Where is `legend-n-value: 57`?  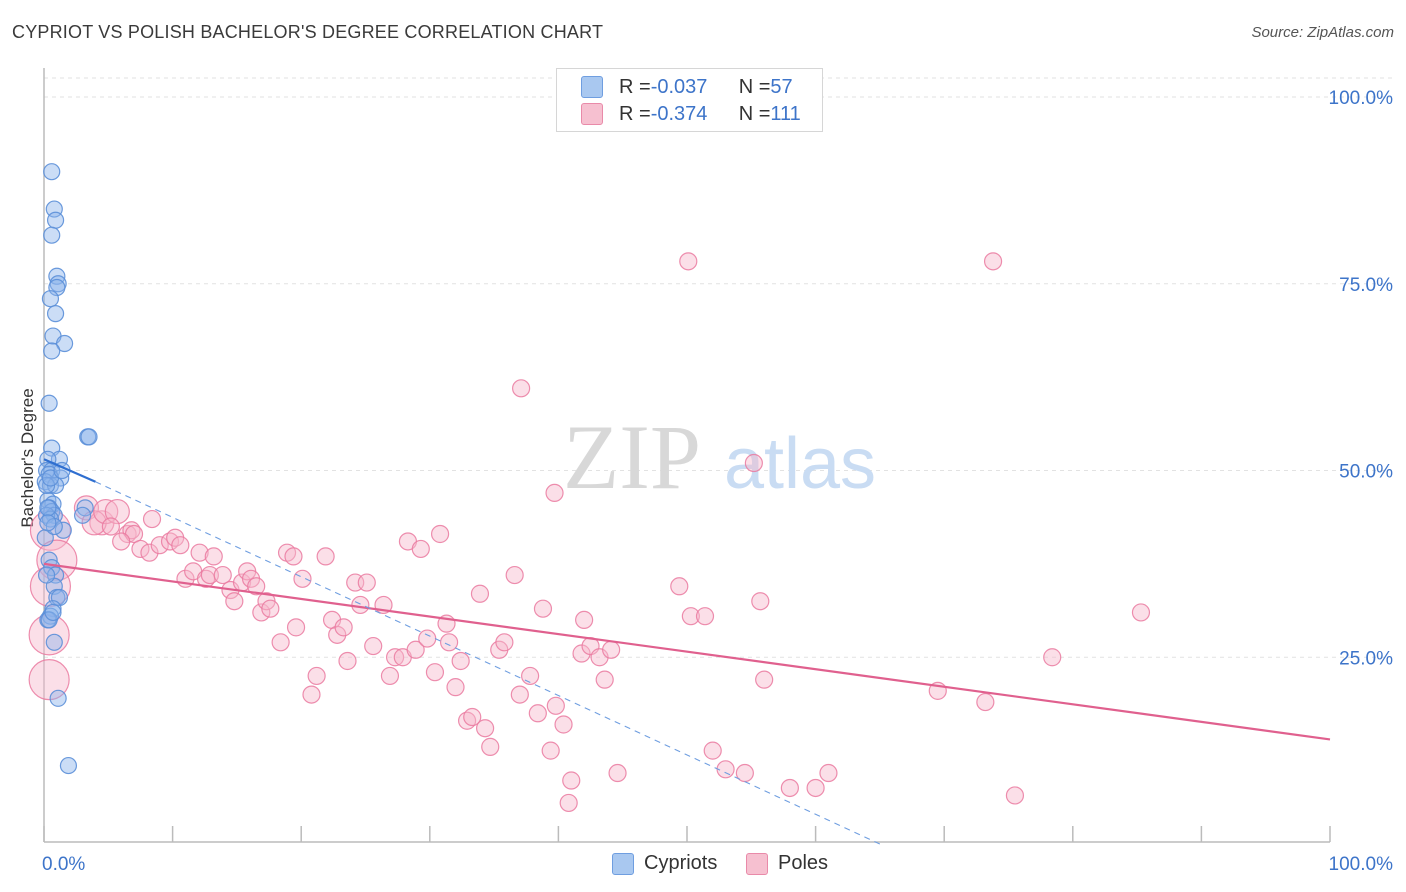
legend-n-value: 57 is located at coordinates (781, 86).